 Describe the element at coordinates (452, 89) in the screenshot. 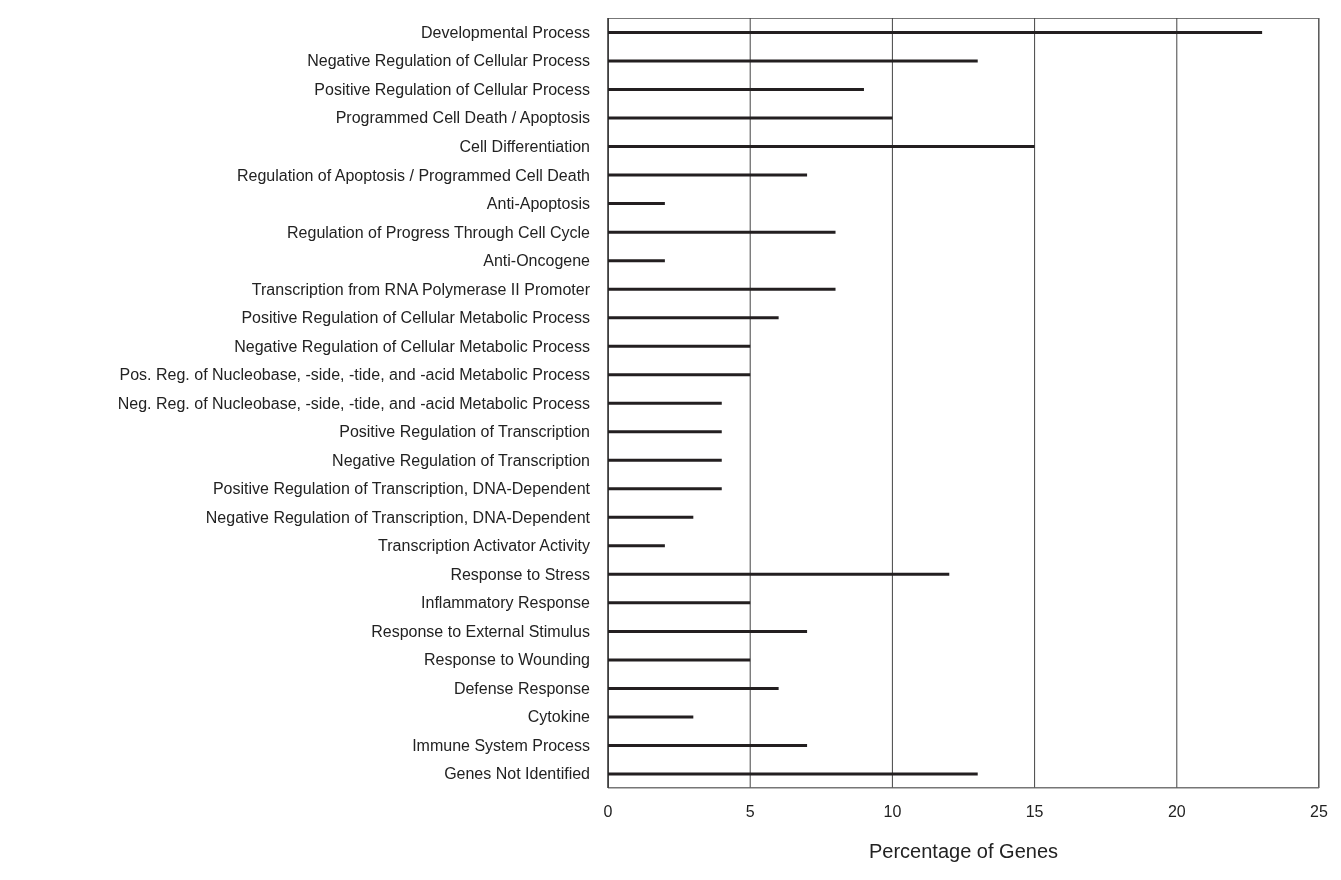

I see `y-tick-label: Positive Regulation of Cellular Process` at that location.